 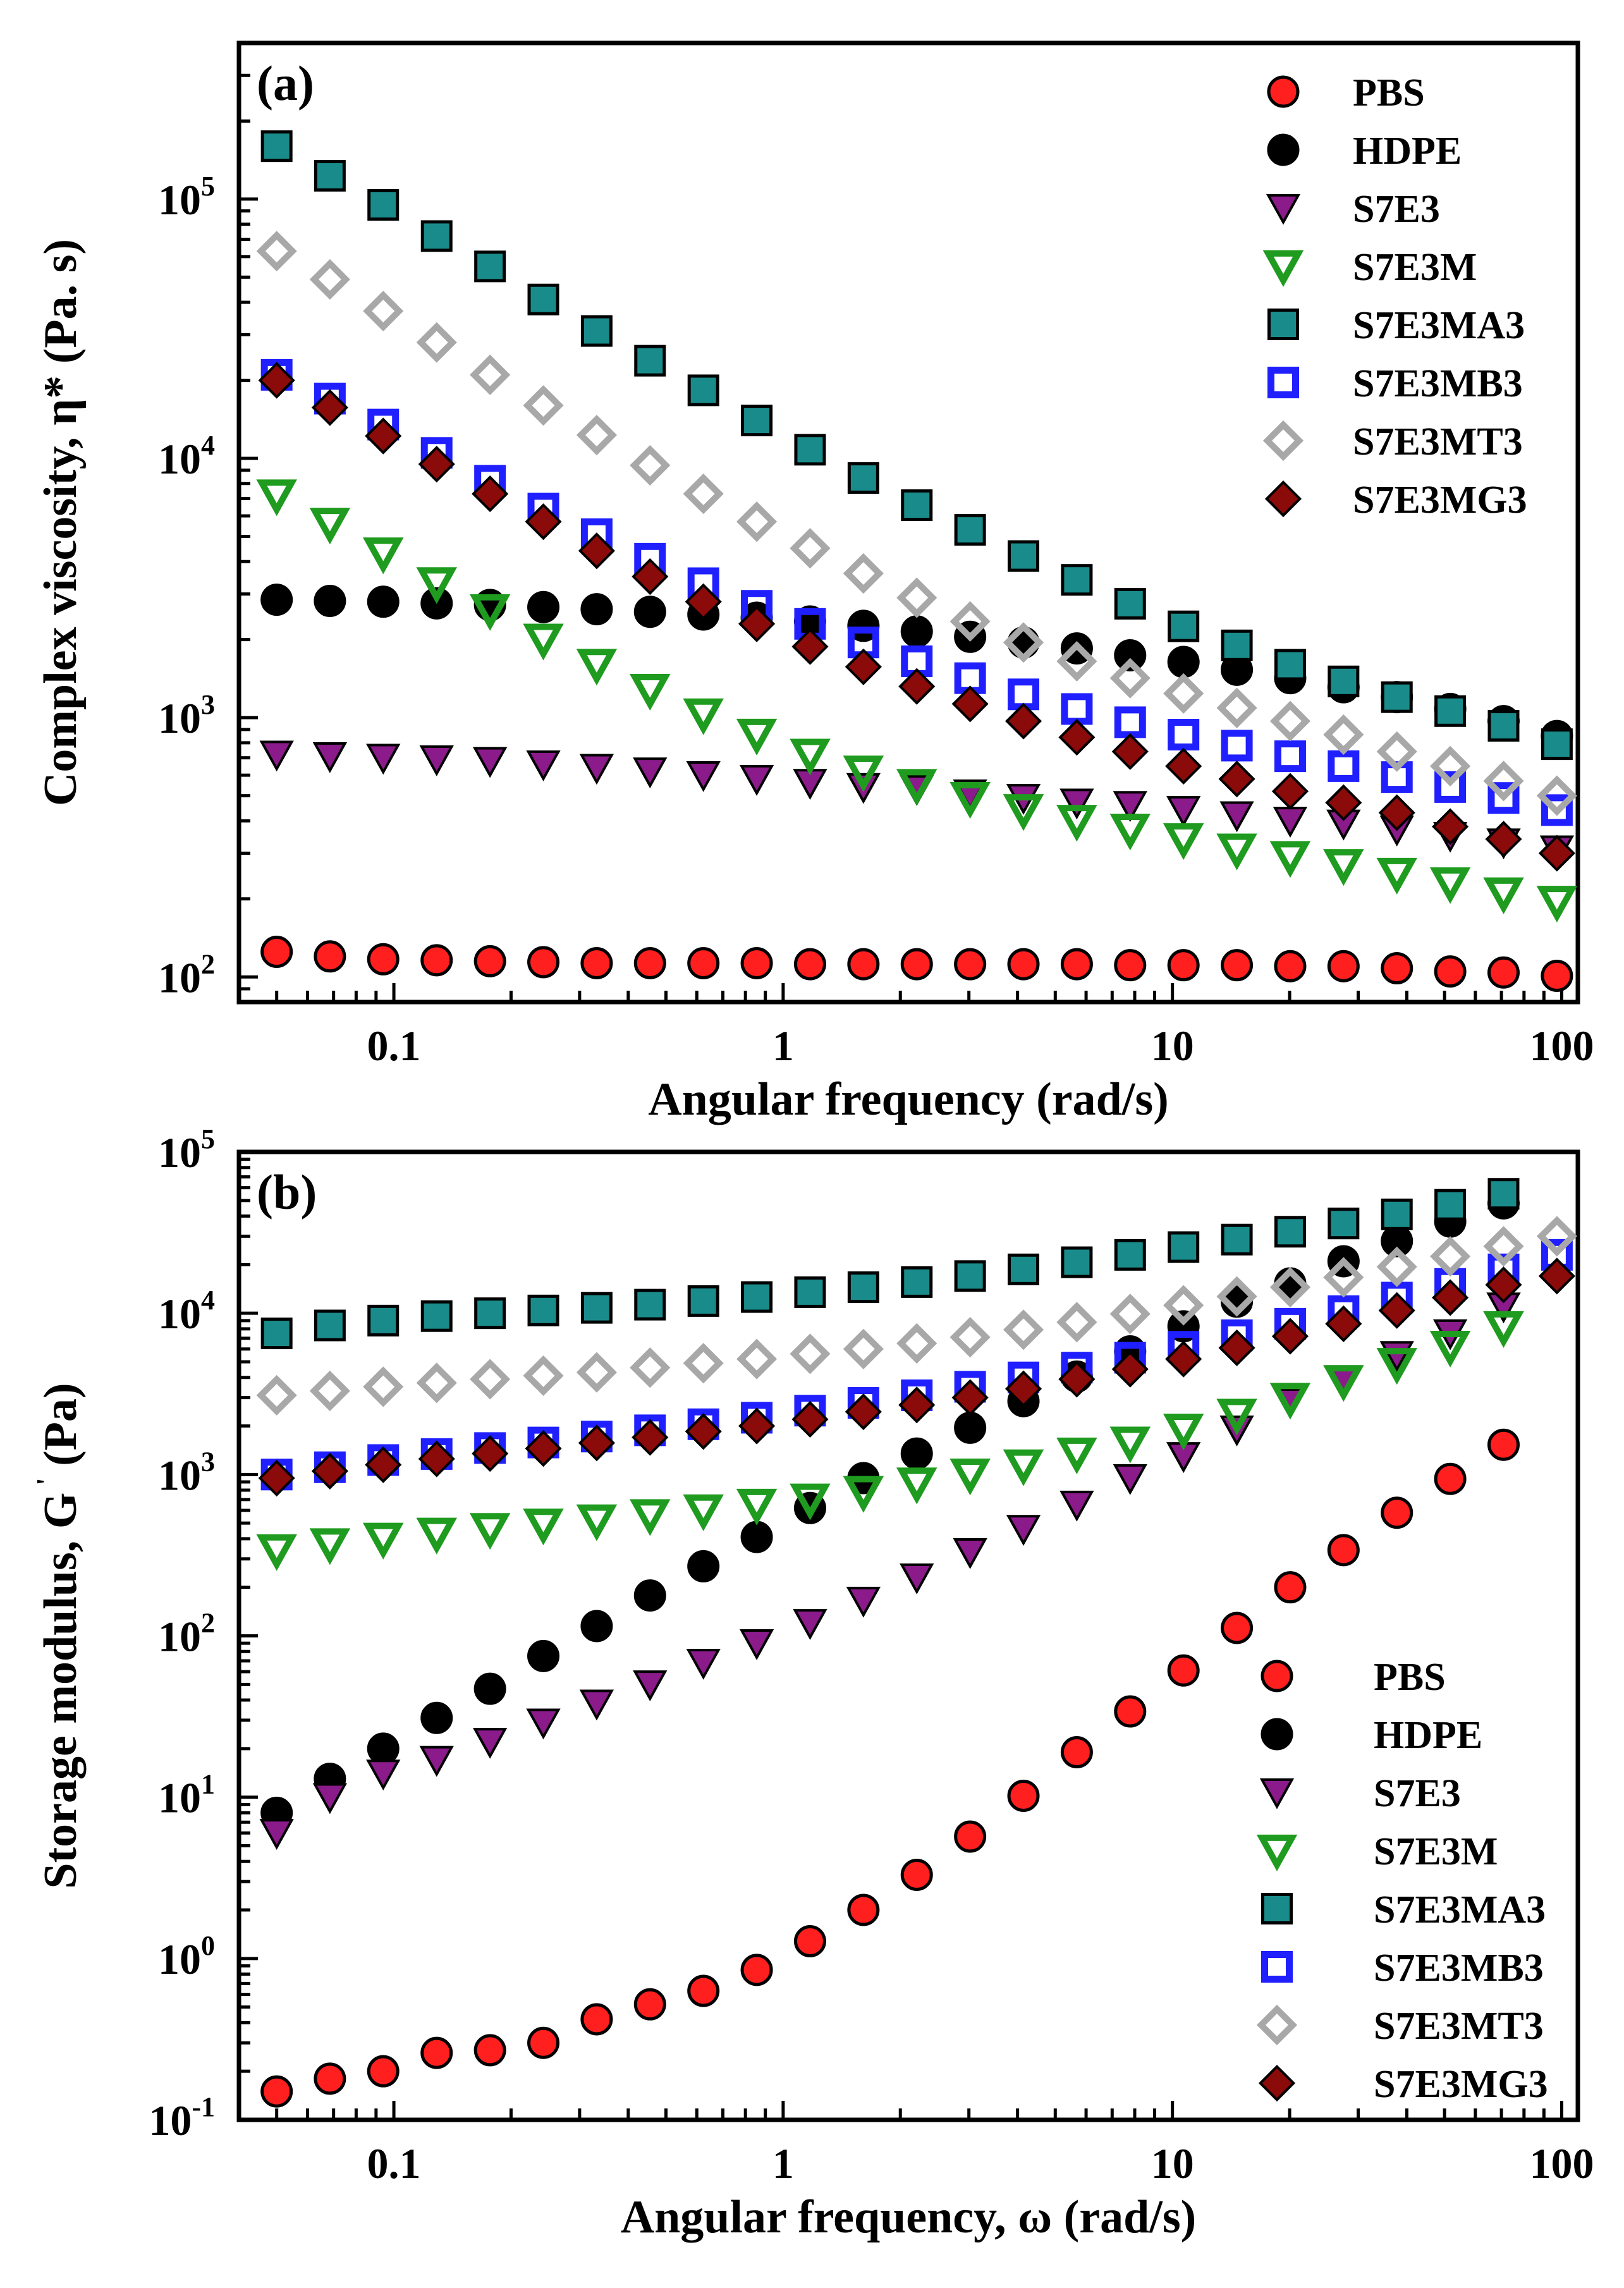 What do you see at coordinates (1389, 92) in the screenshot?
I see `legend-label: PBS` at bounding box center [1389, 92].